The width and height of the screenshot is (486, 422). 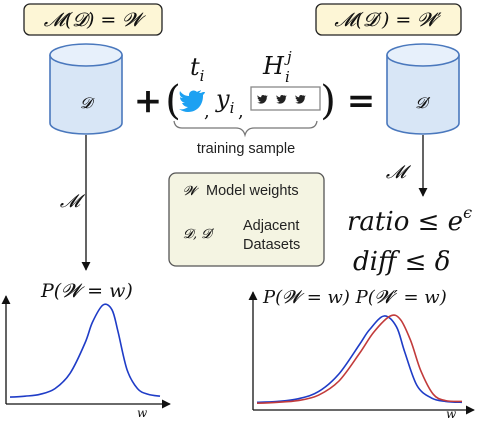 I want to click on right-output-label: 𝓜(𝓓′) = 𝓦′, so click(x=388, y=20).